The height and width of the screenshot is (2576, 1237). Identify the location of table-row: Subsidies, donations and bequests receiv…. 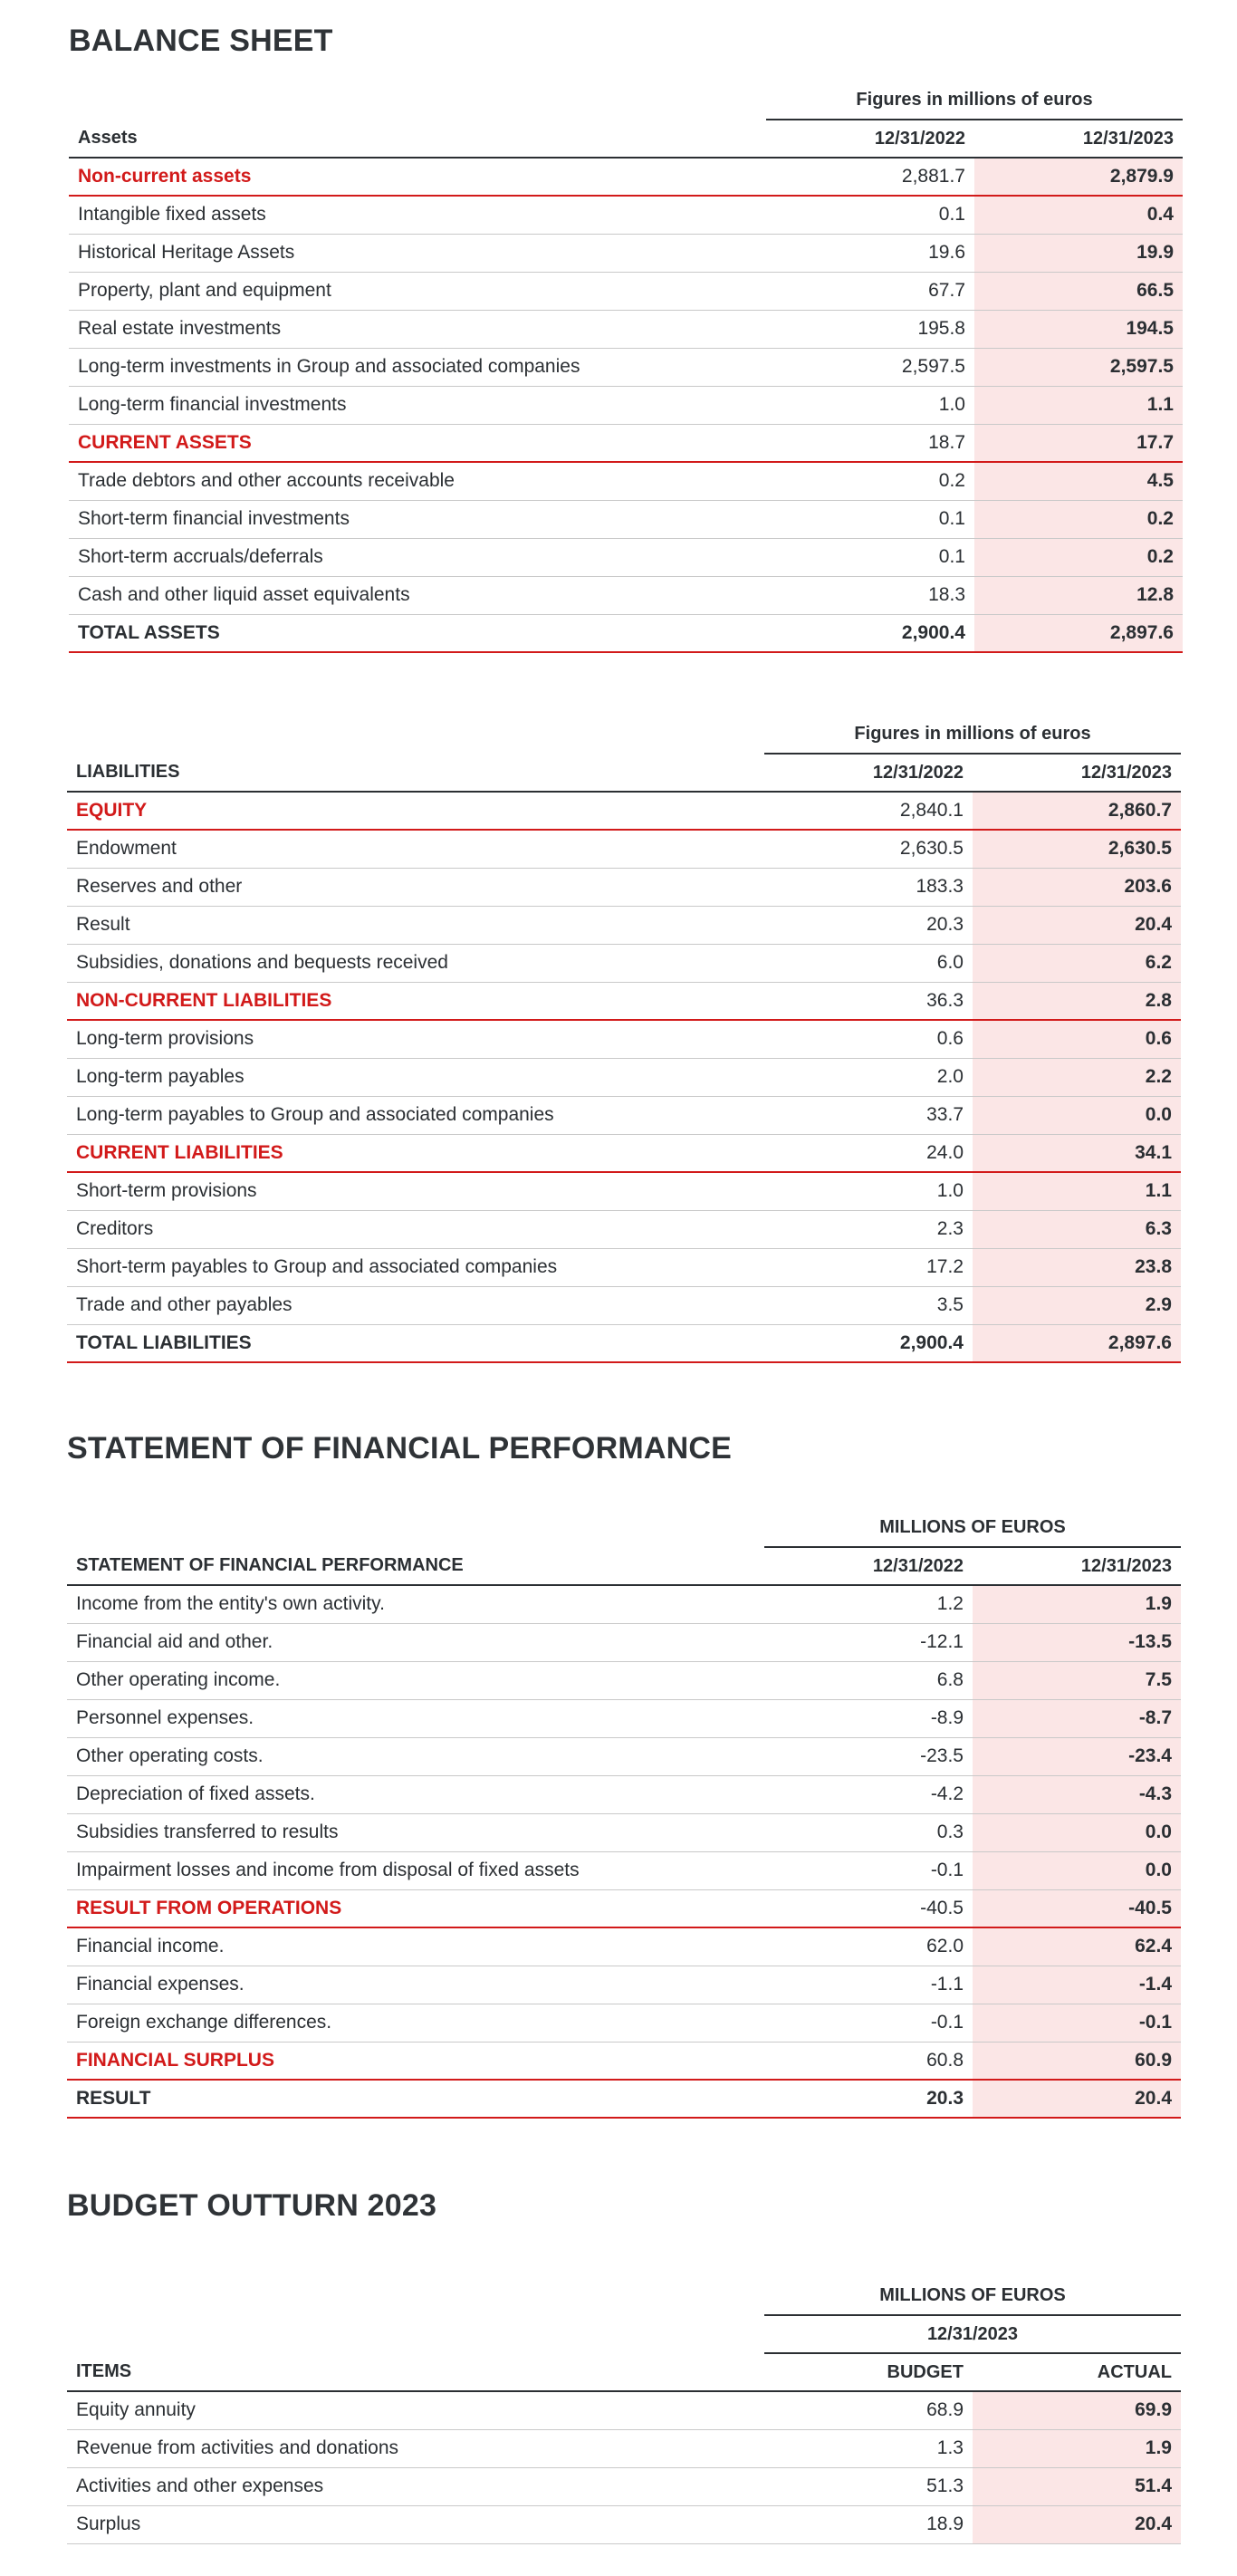
(624, 963).